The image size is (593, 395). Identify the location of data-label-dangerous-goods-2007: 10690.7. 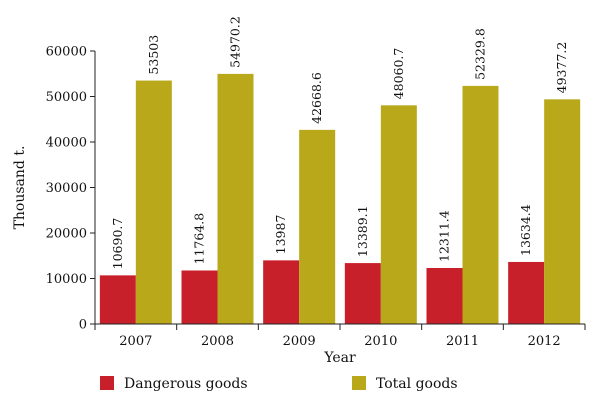
(117, 244).